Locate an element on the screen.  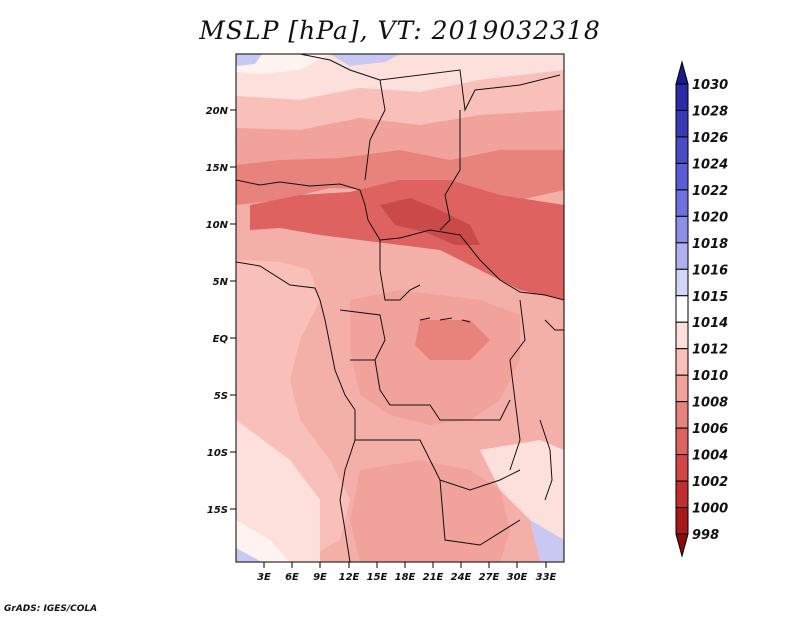
lat-label: EQ is located at coordinates (221, 339).